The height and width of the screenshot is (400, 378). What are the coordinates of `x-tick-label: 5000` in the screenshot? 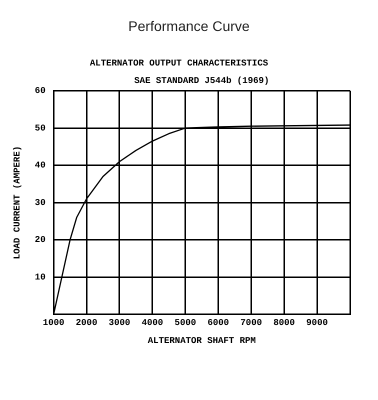 It's located at (185, 323).